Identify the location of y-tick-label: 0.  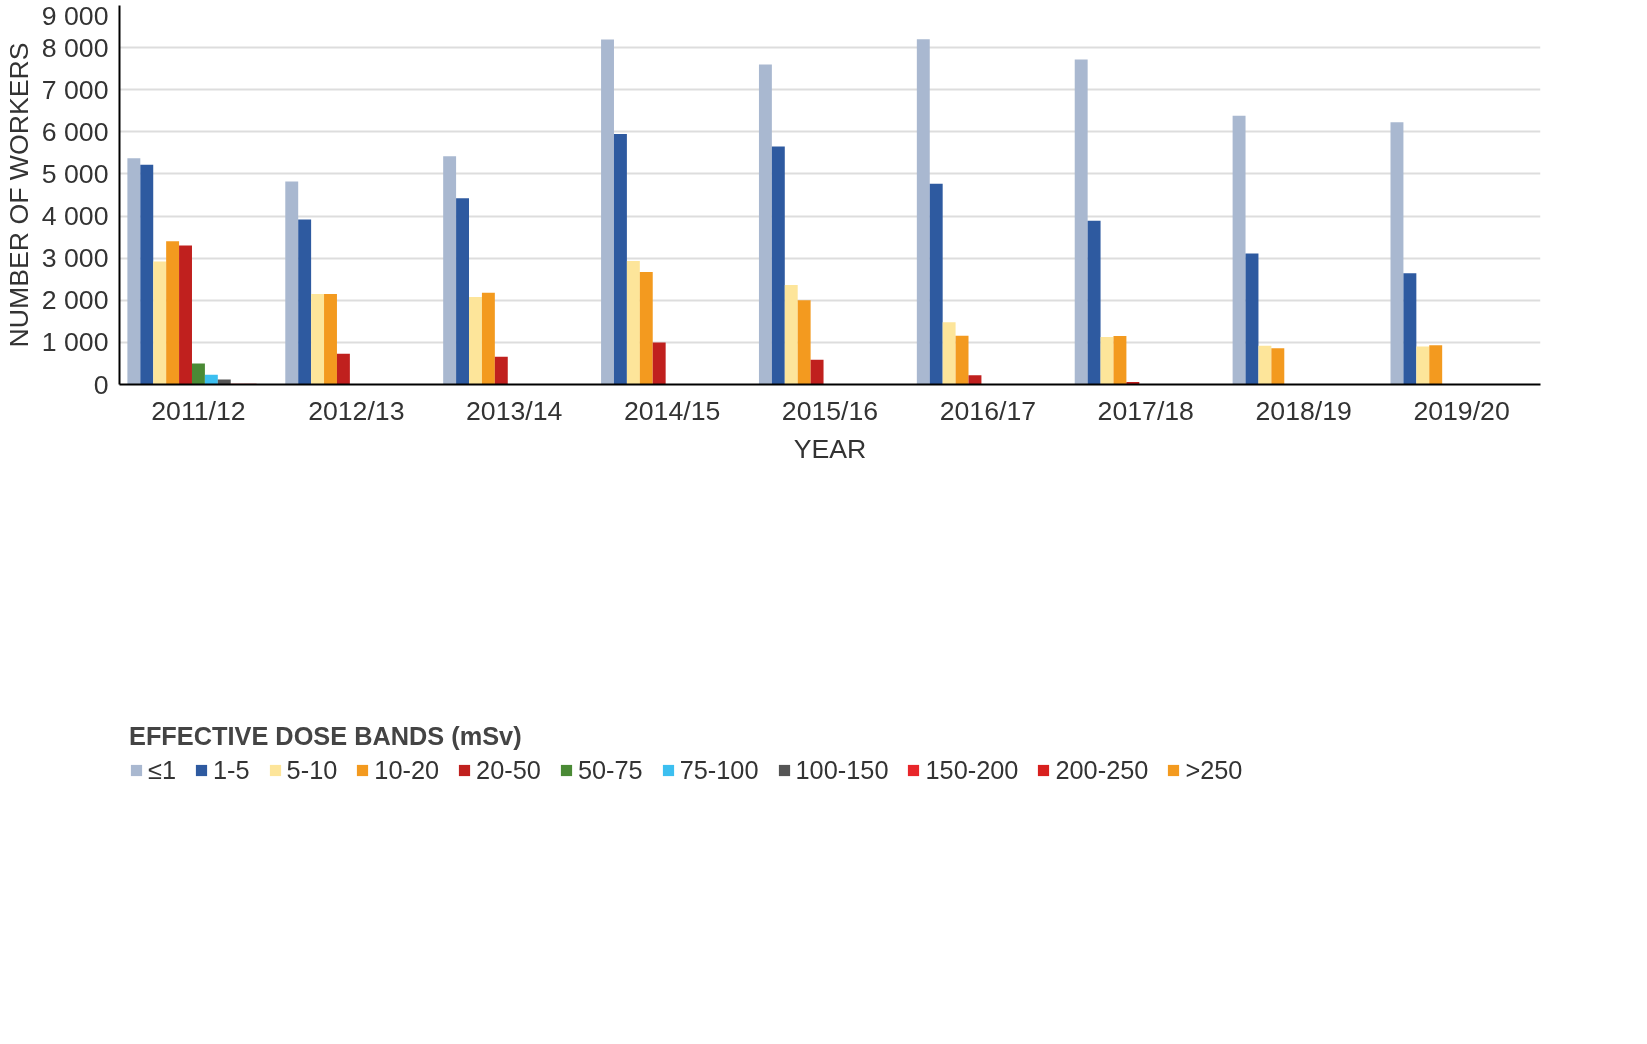
(101, 384).